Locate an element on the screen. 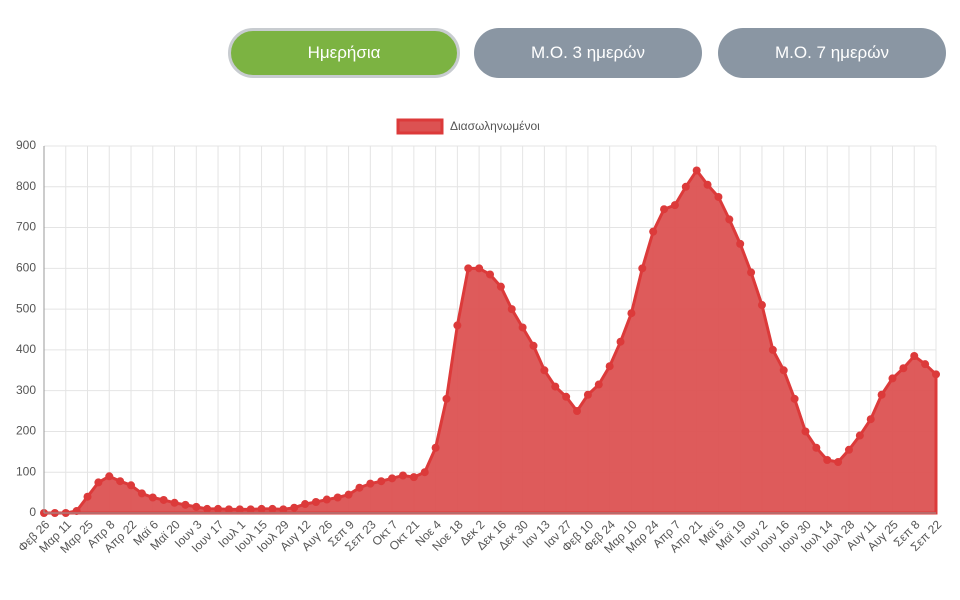 The image size is (960, 600). y-tick-label: 200 is located at coordinates (26, 431).